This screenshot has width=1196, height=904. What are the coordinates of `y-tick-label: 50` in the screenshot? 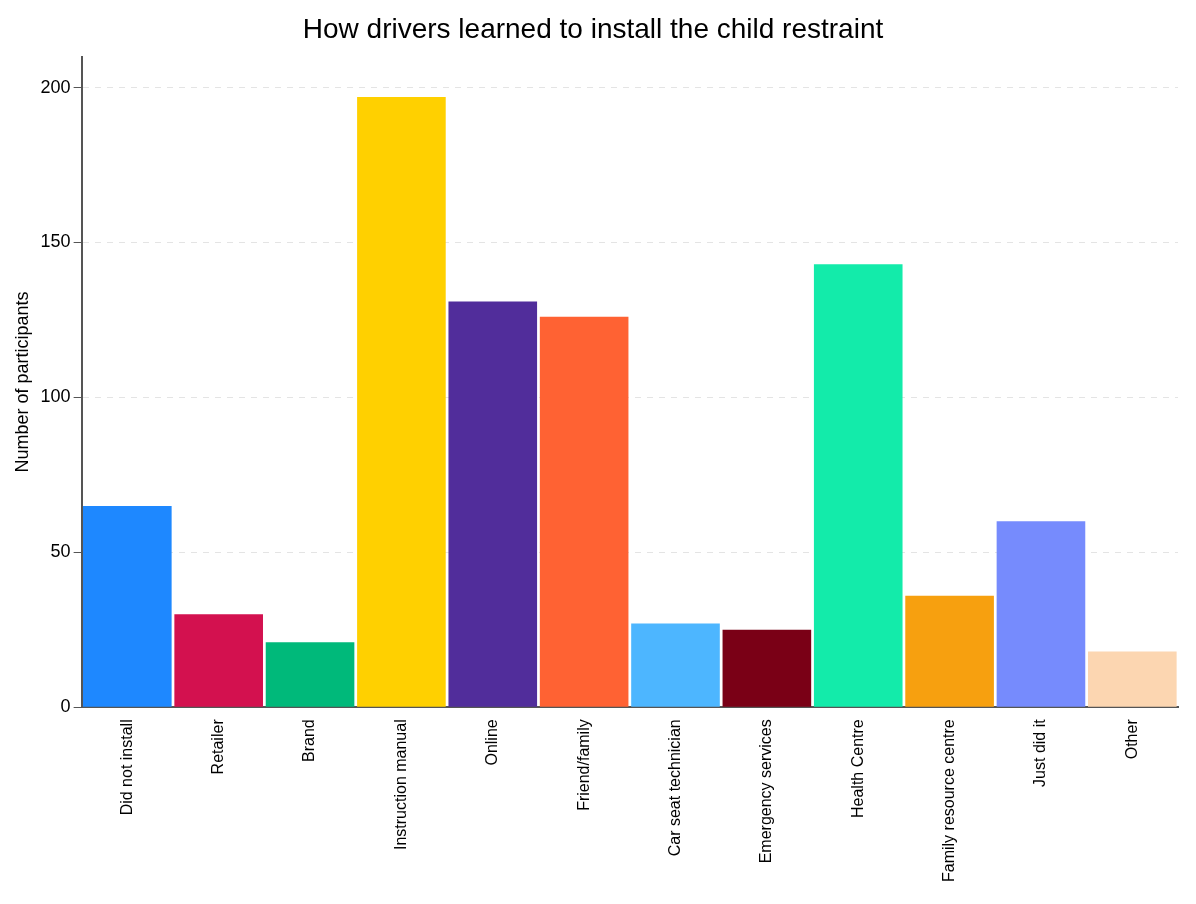 It's located at (60, 551).